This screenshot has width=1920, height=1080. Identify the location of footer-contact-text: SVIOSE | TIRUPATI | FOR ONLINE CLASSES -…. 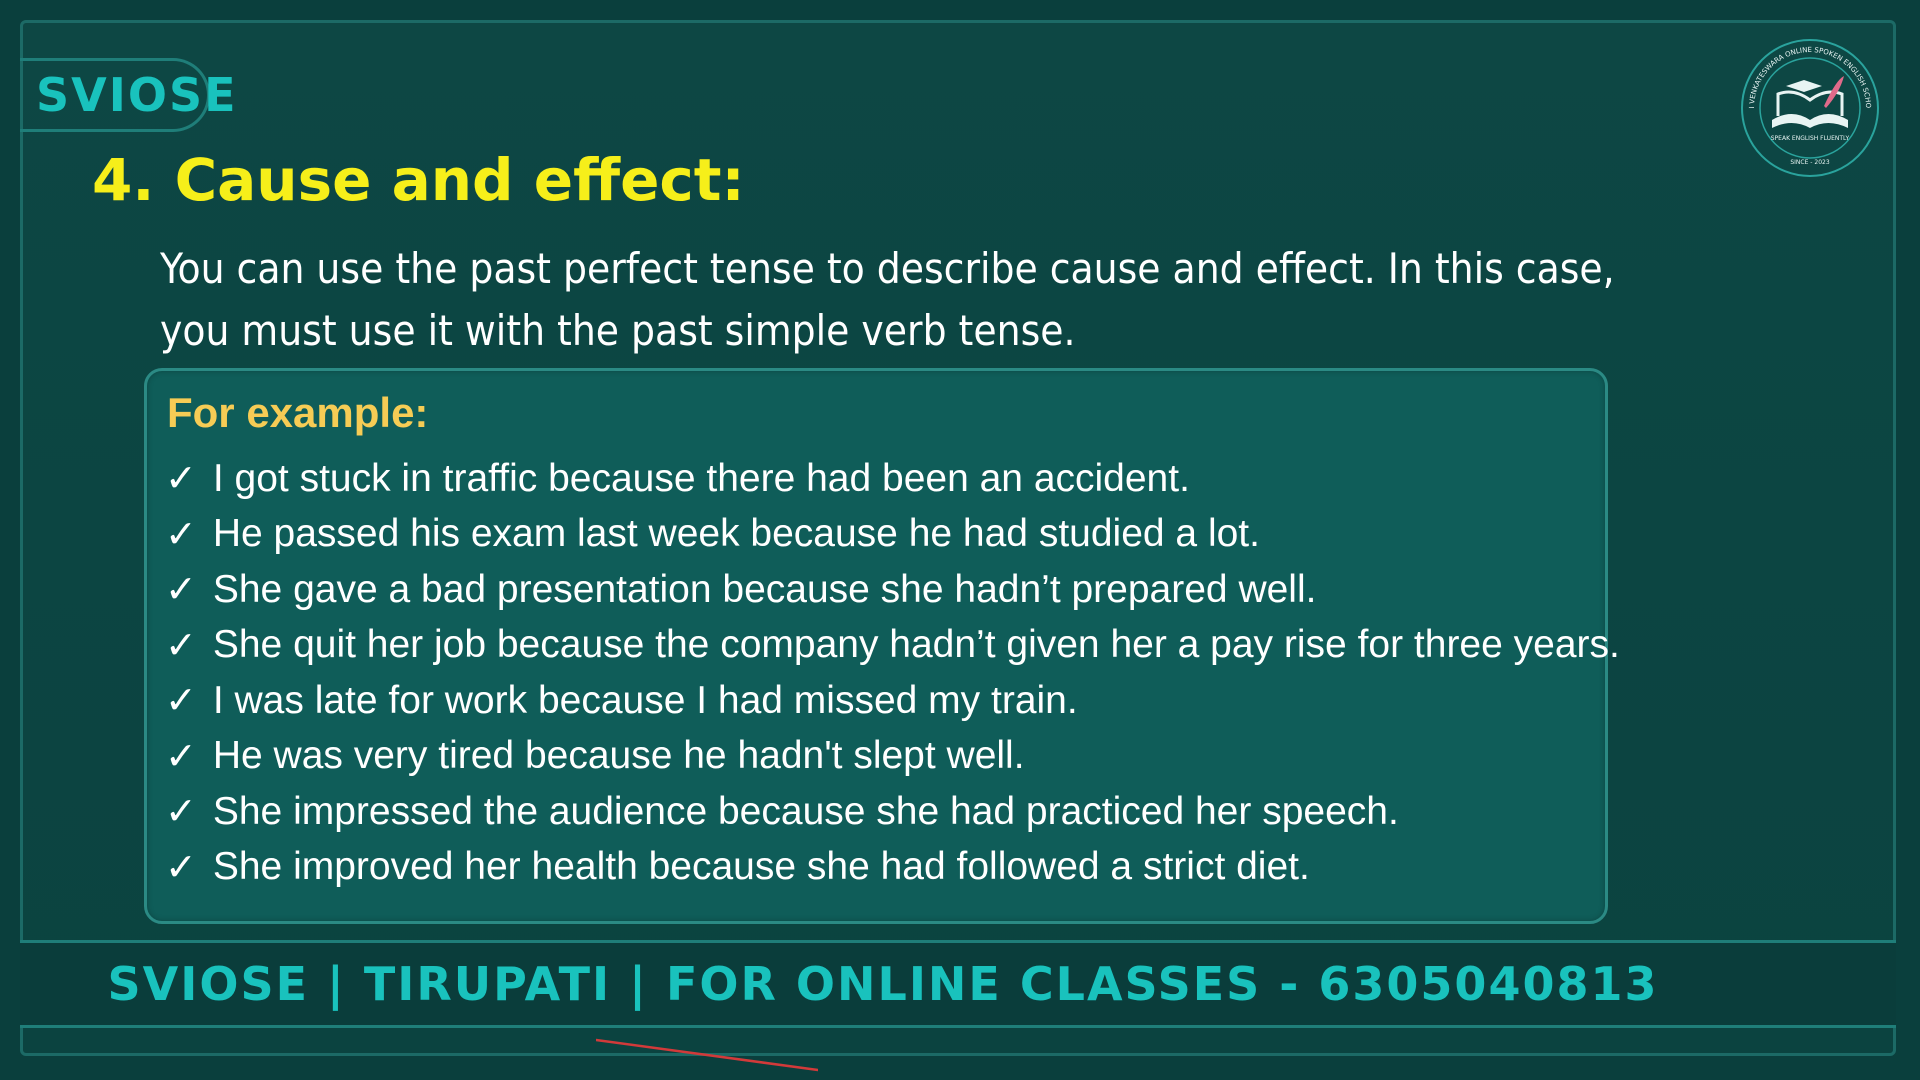
(883, 984).